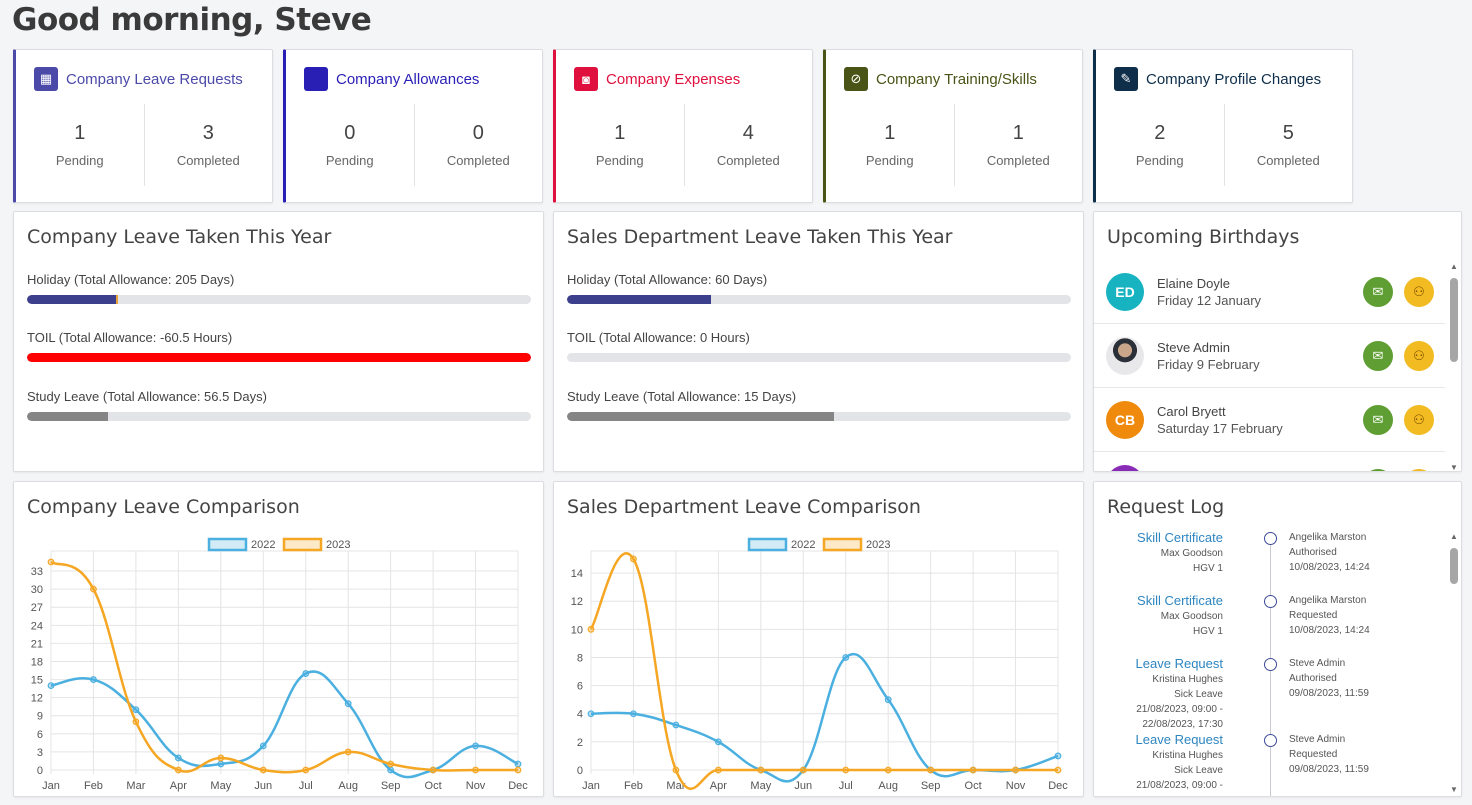  What do you see at coordinates (889, 160) in the screenshot?
I see `pending-label: Pending` at bounding box center [889, 160].